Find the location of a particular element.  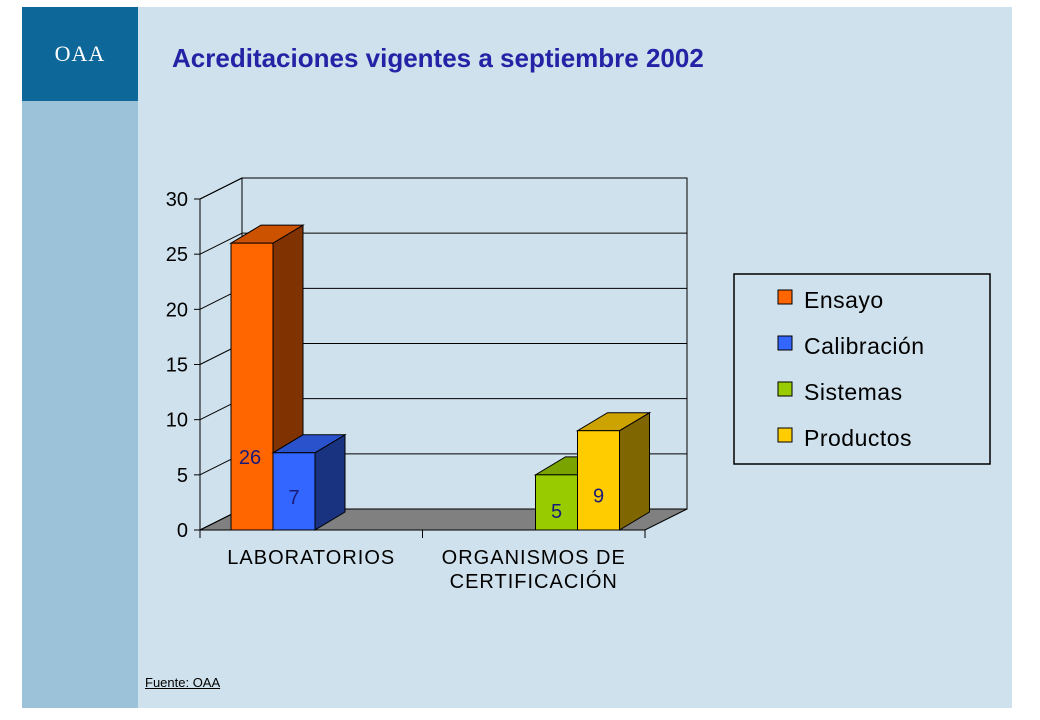

y-tick-label: 15 is located at coordinates (177, 366).